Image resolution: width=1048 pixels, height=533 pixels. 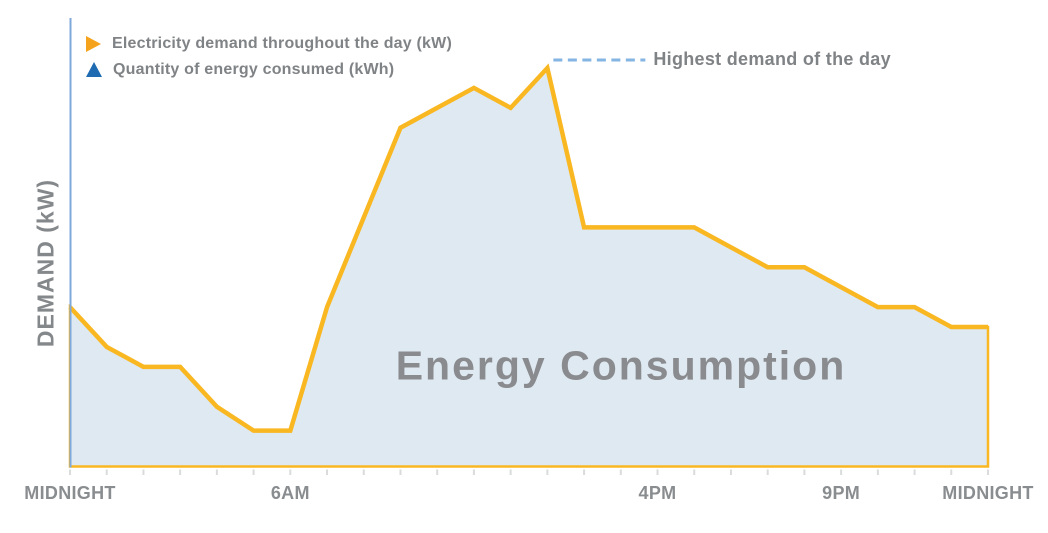 What do you see at coordinates (621, 365) in the screenshot?
I see `chart-title: Energy Consumption` at bounding box center [621, 365].